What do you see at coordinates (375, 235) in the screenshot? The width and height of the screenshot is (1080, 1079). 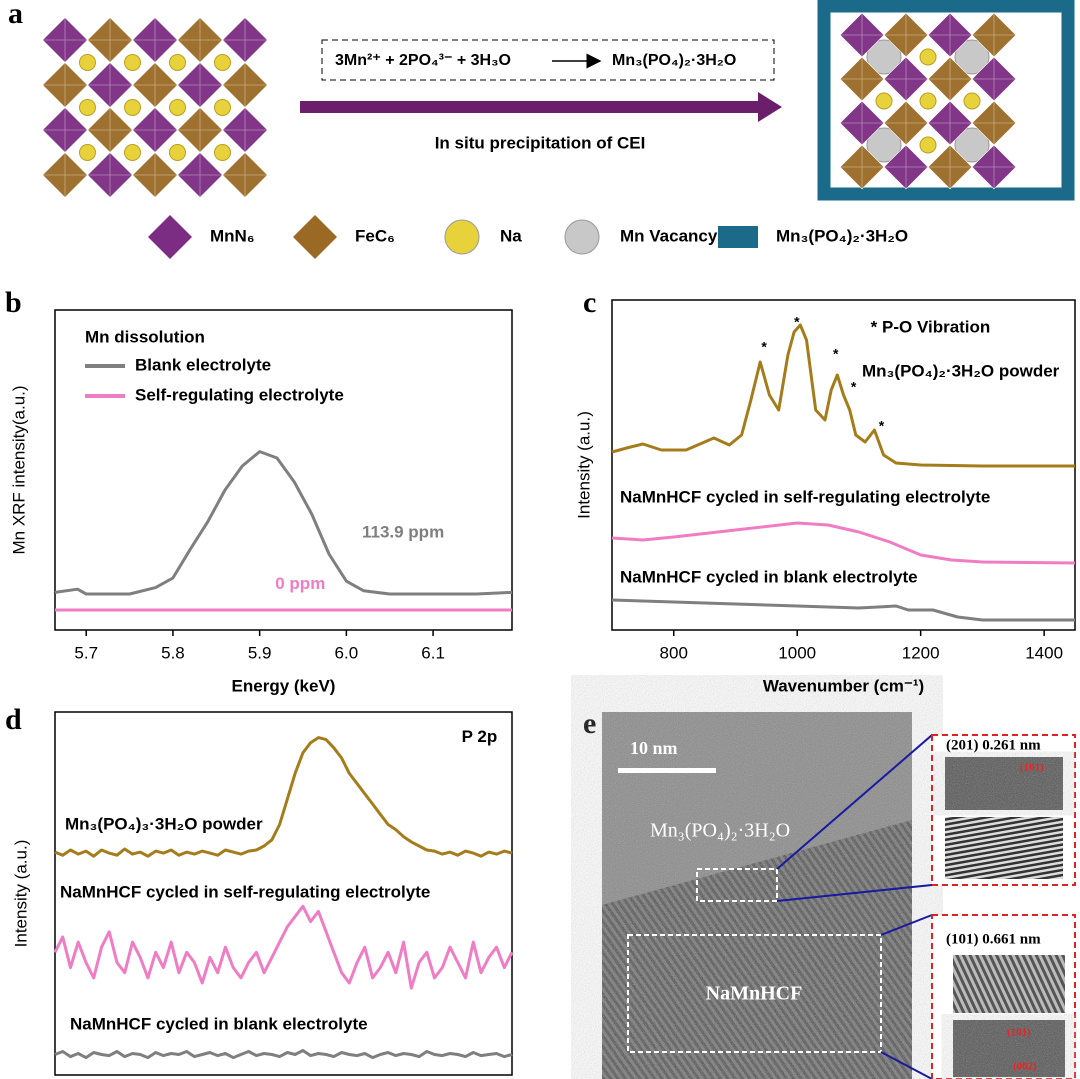 I see `legend-label: FeC₆` at bounding box center [375, 235].